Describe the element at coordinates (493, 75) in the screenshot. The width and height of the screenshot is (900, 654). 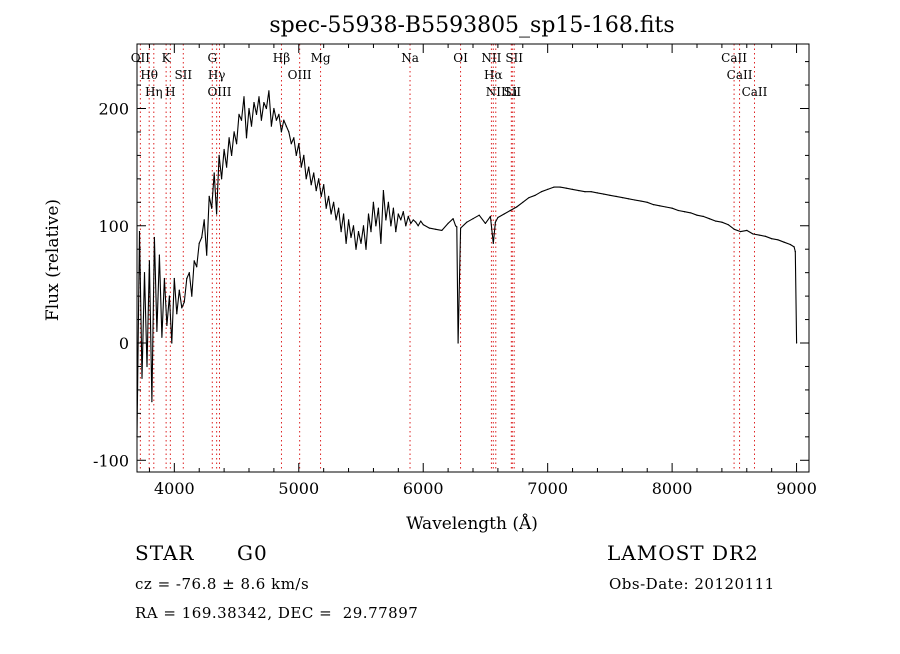
I see `line-label: Hα` at that location.